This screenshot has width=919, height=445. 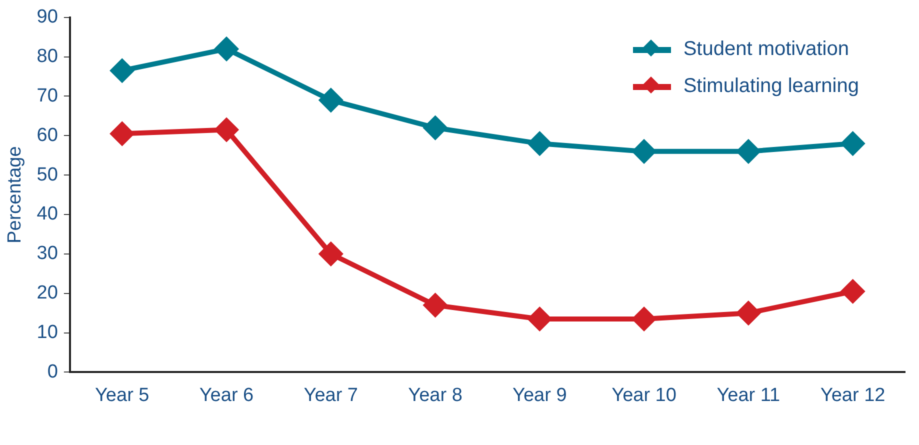 I want to click on x-tick-label: Year 10, so click(x=644, y=395).